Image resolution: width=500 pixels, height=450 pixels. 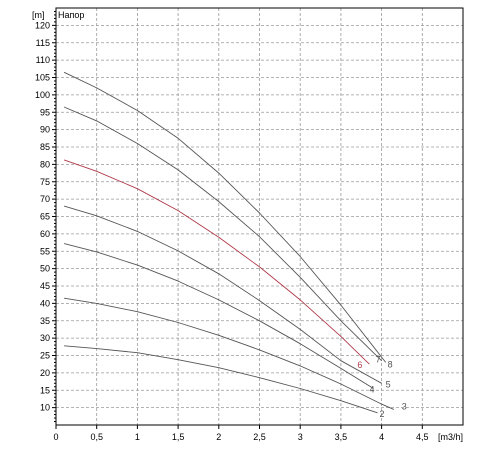 I want to click on x-tick-label: 3, so click(x=300, y=437).